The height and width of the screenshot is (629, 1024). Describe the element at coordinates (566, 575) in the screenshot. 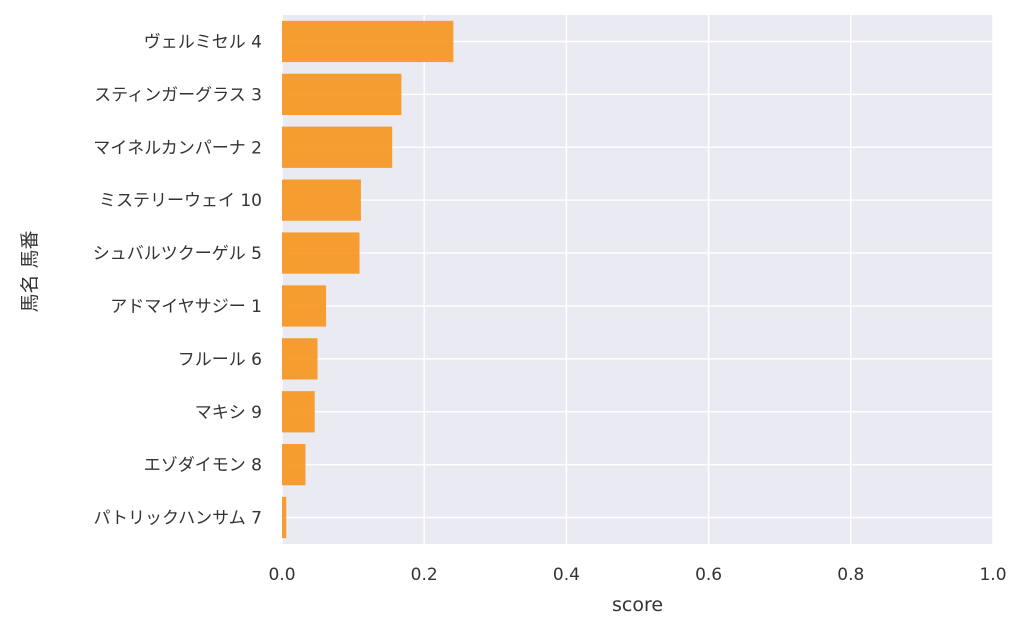

I see `x-tick-label: 0.4` at that location.